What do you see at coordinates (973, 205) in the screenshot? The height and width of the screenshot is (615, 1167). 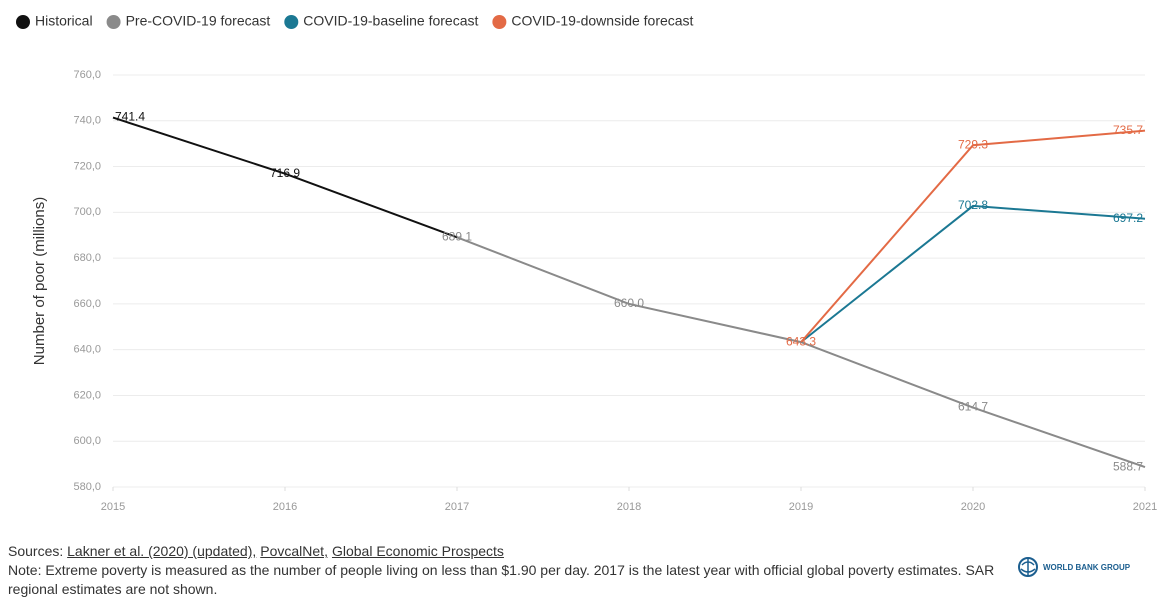 I see `data-label: 702.8` at bounding box center [973, 205].